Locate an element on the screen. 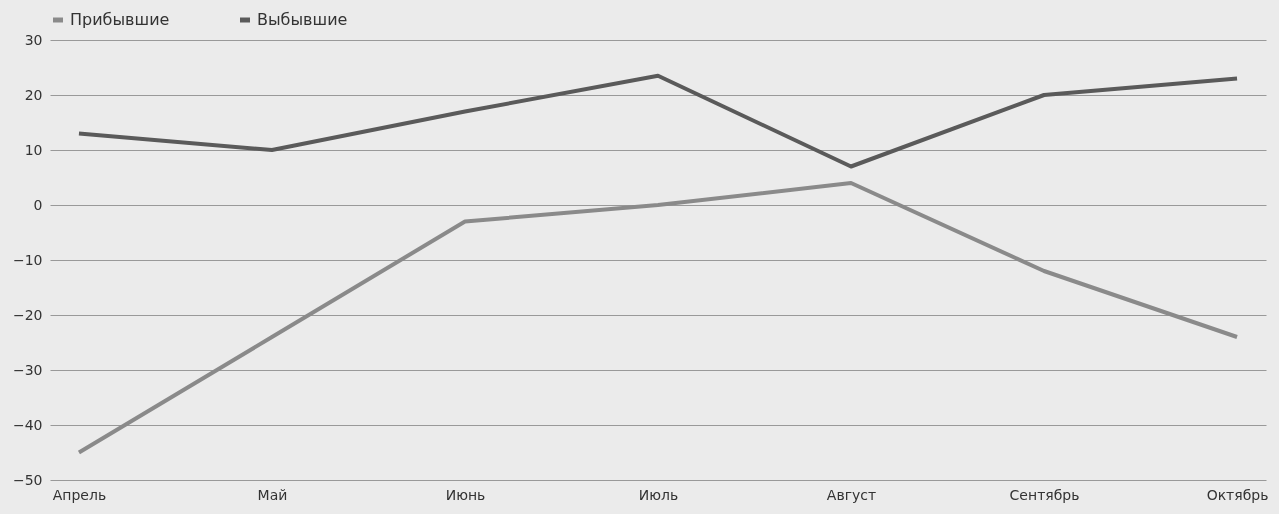 This screenshot has height=514, width=1279. legend-label: Выбывшие is located at coordinates (302, 19).